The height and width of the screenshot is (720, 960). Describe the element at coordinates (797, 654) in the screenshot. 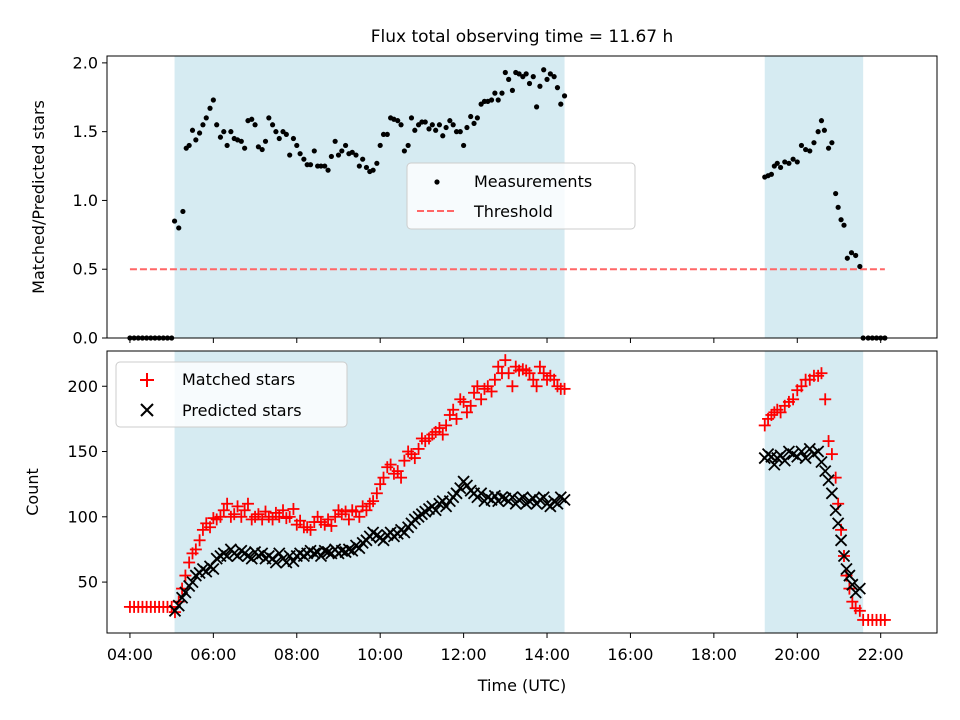

I see `x-tick-label: 20:00` at that location.